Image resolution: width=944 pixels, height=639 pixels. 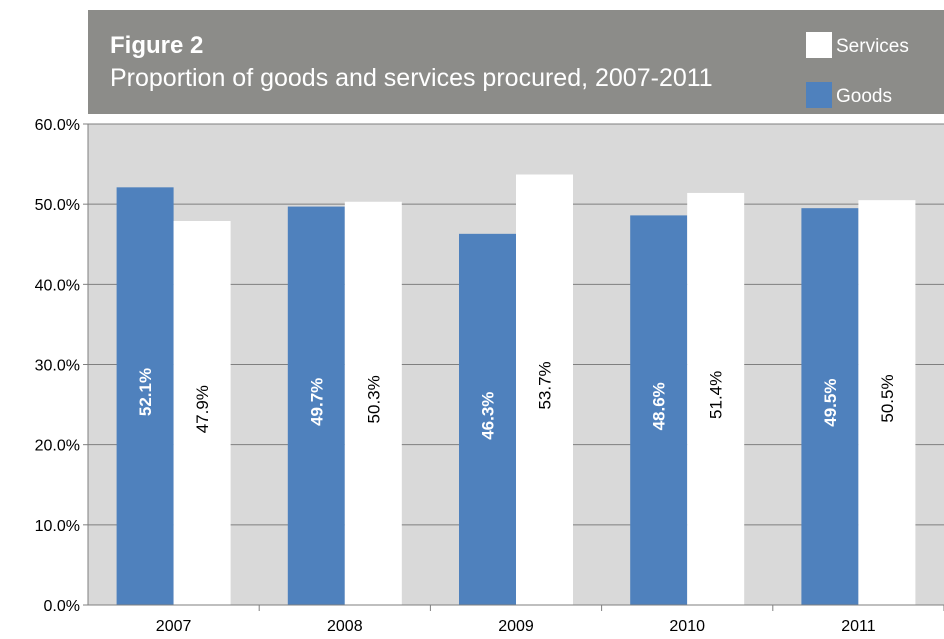 I want to click on goods-value-label-2010: 48.6%, so click(x=659, y=406).